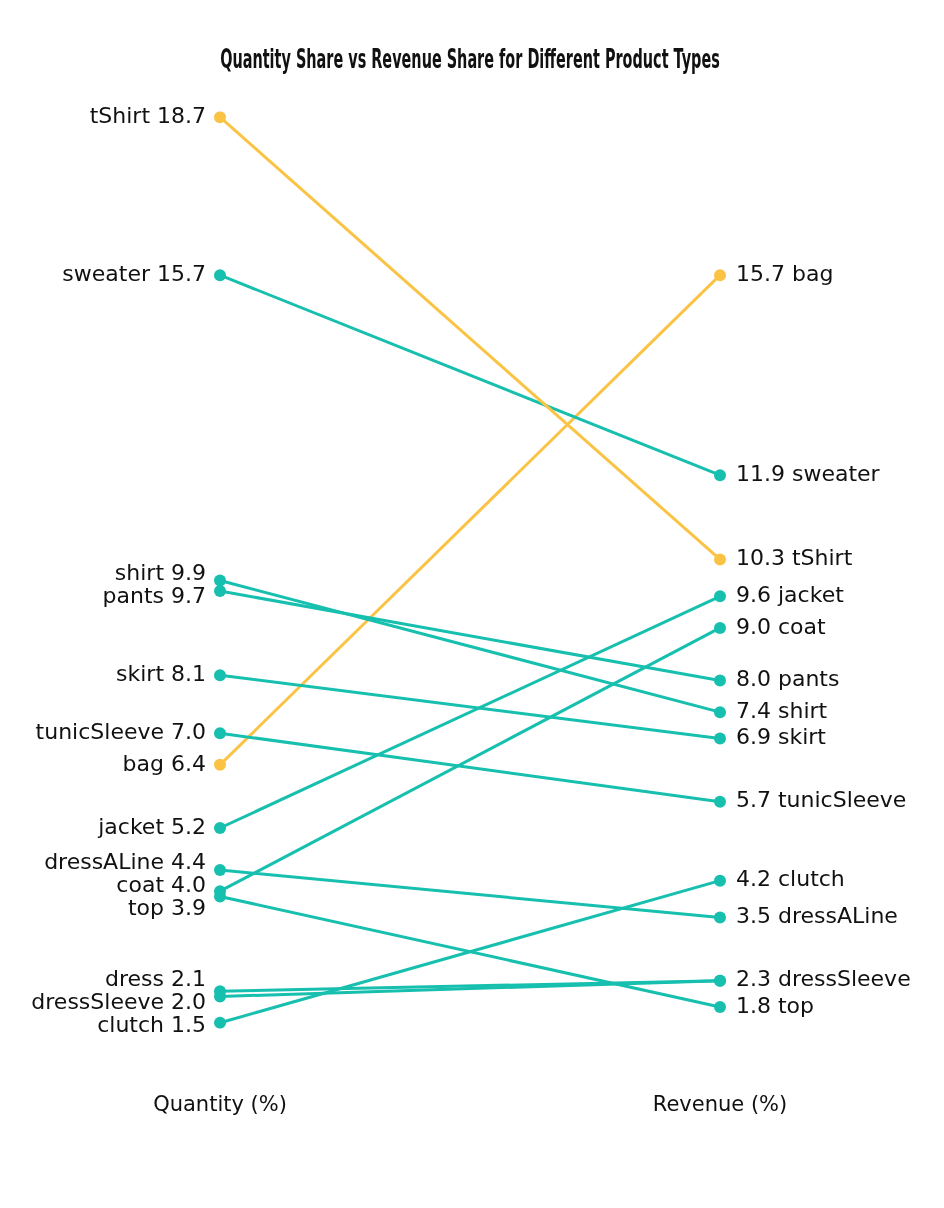 The image size is (944, 1208). What do you see at coordinates (470, 59) in the screenshot?
I see `chart-title: Quantity Share vs Revenue Share for Different Product Types` at bounding box center [470, 59].